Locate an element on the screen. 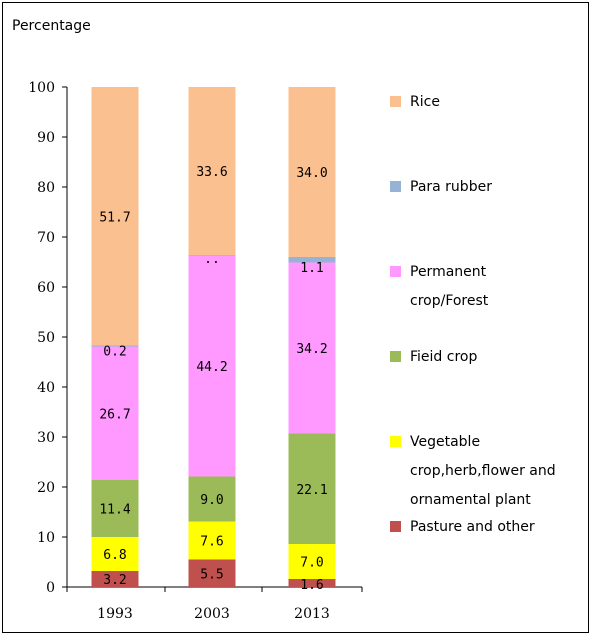  y-tick-label: 0 is located at coordinates (50, 588).